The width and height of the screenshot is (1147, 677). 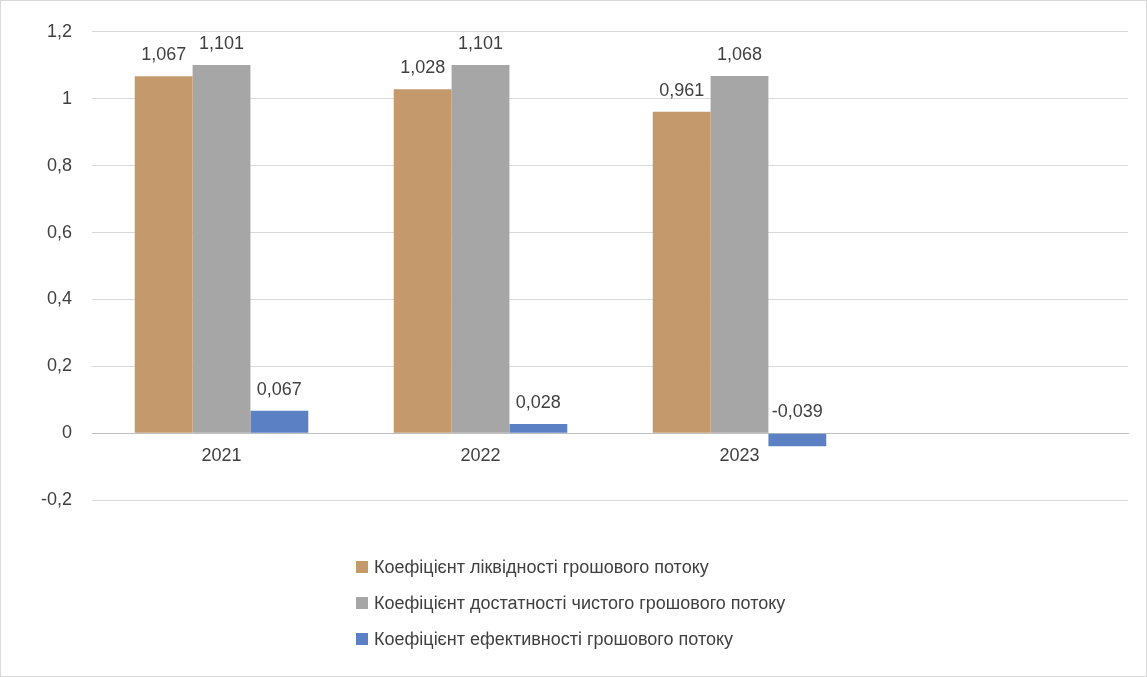 I want to click on y-tick-label: -0,2, so click(x=56, y=499).